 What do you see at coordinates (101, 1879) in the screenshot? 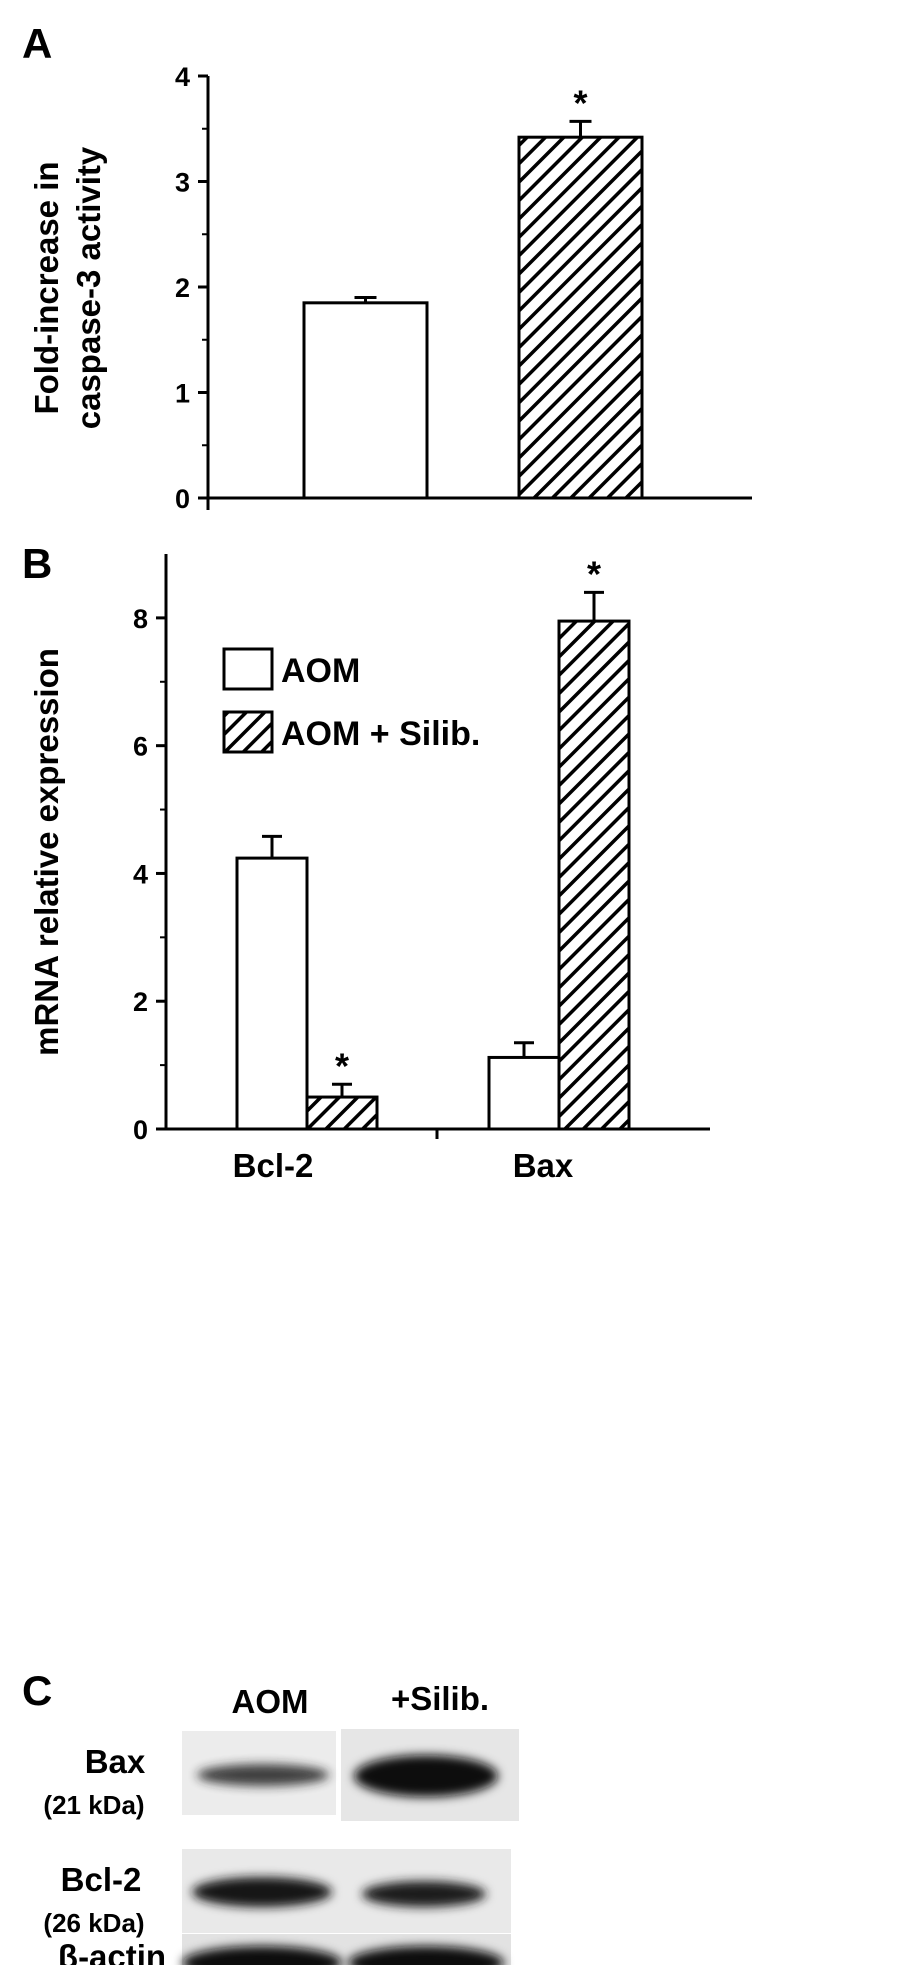
I see `blot-row-bcl2-label: Bcl-2` at bounding box center [101, 1879].